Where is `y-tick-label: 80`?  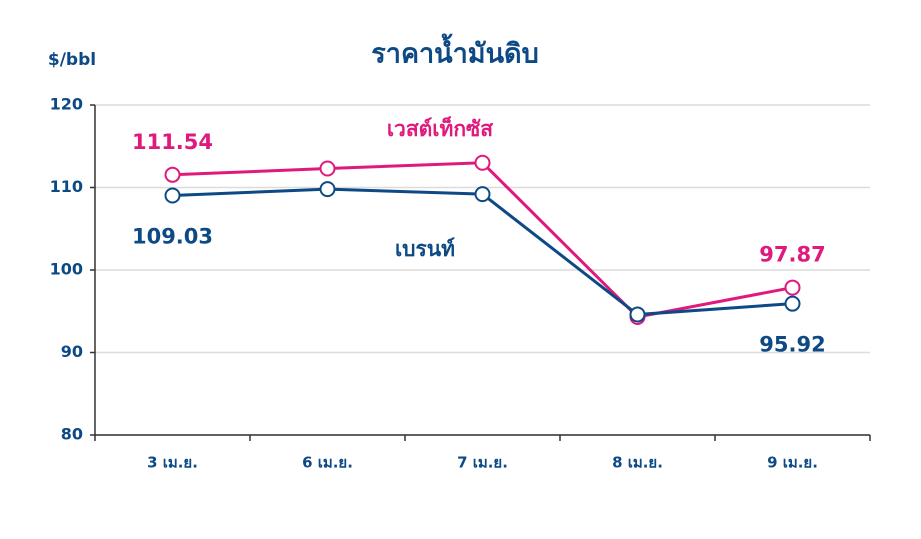 y-tick-label: 80 is located at coordinates (72, 434).